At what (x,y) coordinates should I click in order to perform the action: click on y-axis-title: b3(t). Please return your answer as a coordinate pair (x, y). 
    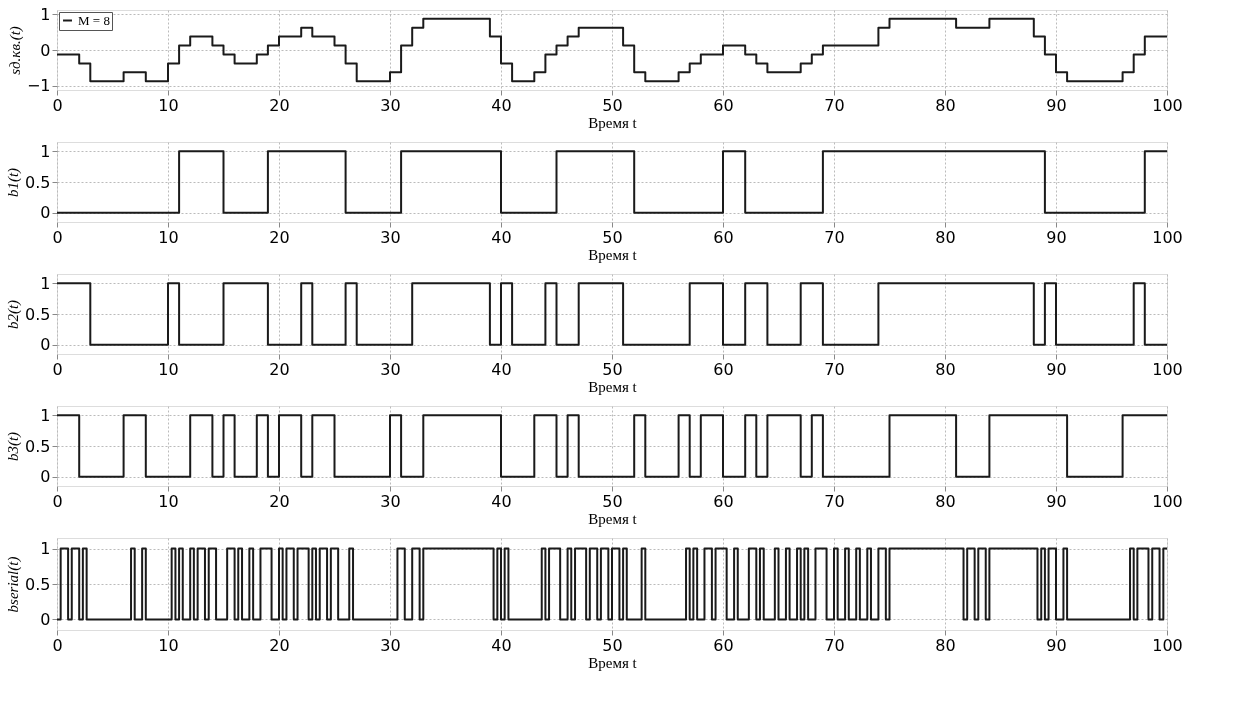
    Looking at the image, I should click on (14, 446).